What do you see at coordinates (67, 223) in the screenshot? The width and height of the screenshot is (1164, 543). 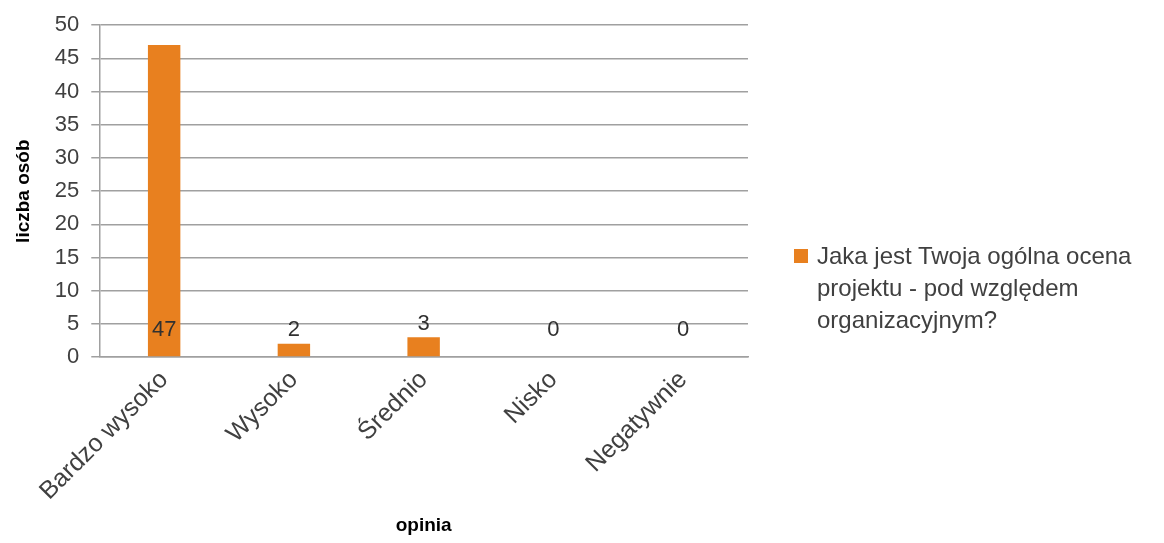 I see `y-tick-label: 20` at bounding box center [67, 223].